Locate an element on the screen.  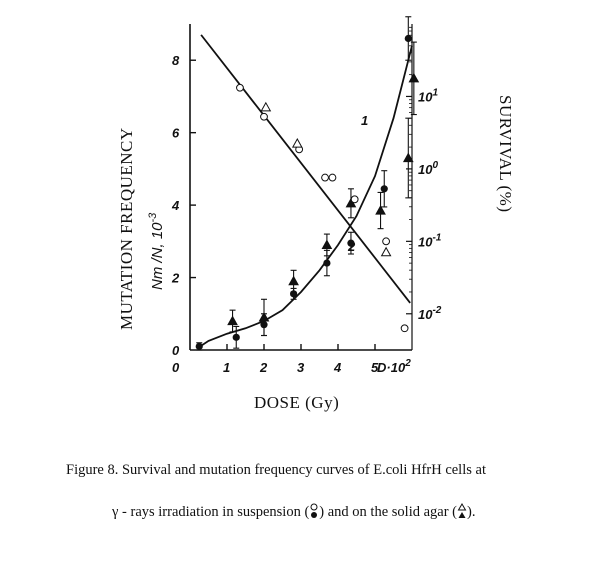
legend-agar-symbols is located at coordinates (462, 510).